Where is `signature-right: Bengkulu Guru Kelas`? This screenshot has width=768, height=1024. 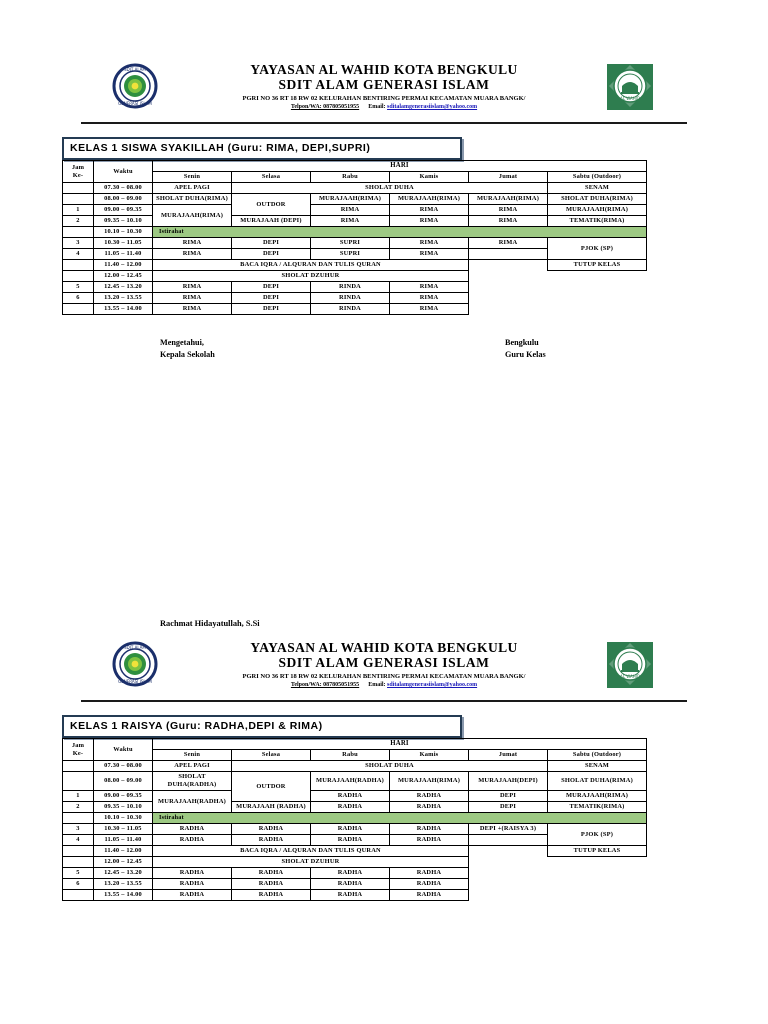
signature-right: Bengkulu Guru Kelas is located at coordinates (525, 349).